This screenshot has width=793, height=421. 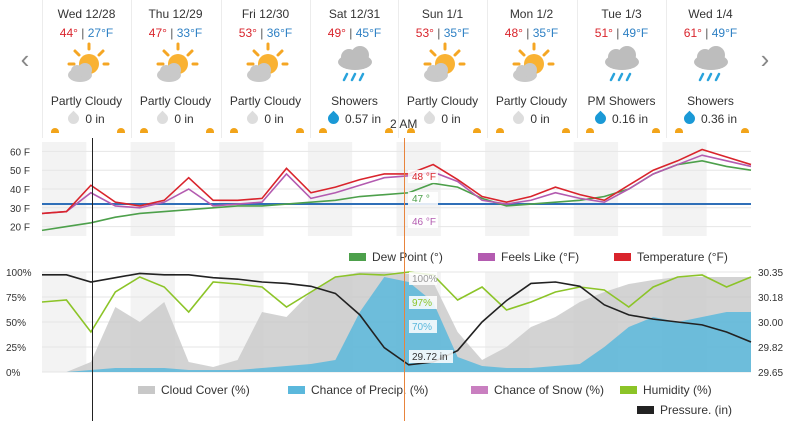 What do you see at coordinates (456, 33) in the screenshot?
I see `low-temp: 35°F` at bounding box center [456, 33].